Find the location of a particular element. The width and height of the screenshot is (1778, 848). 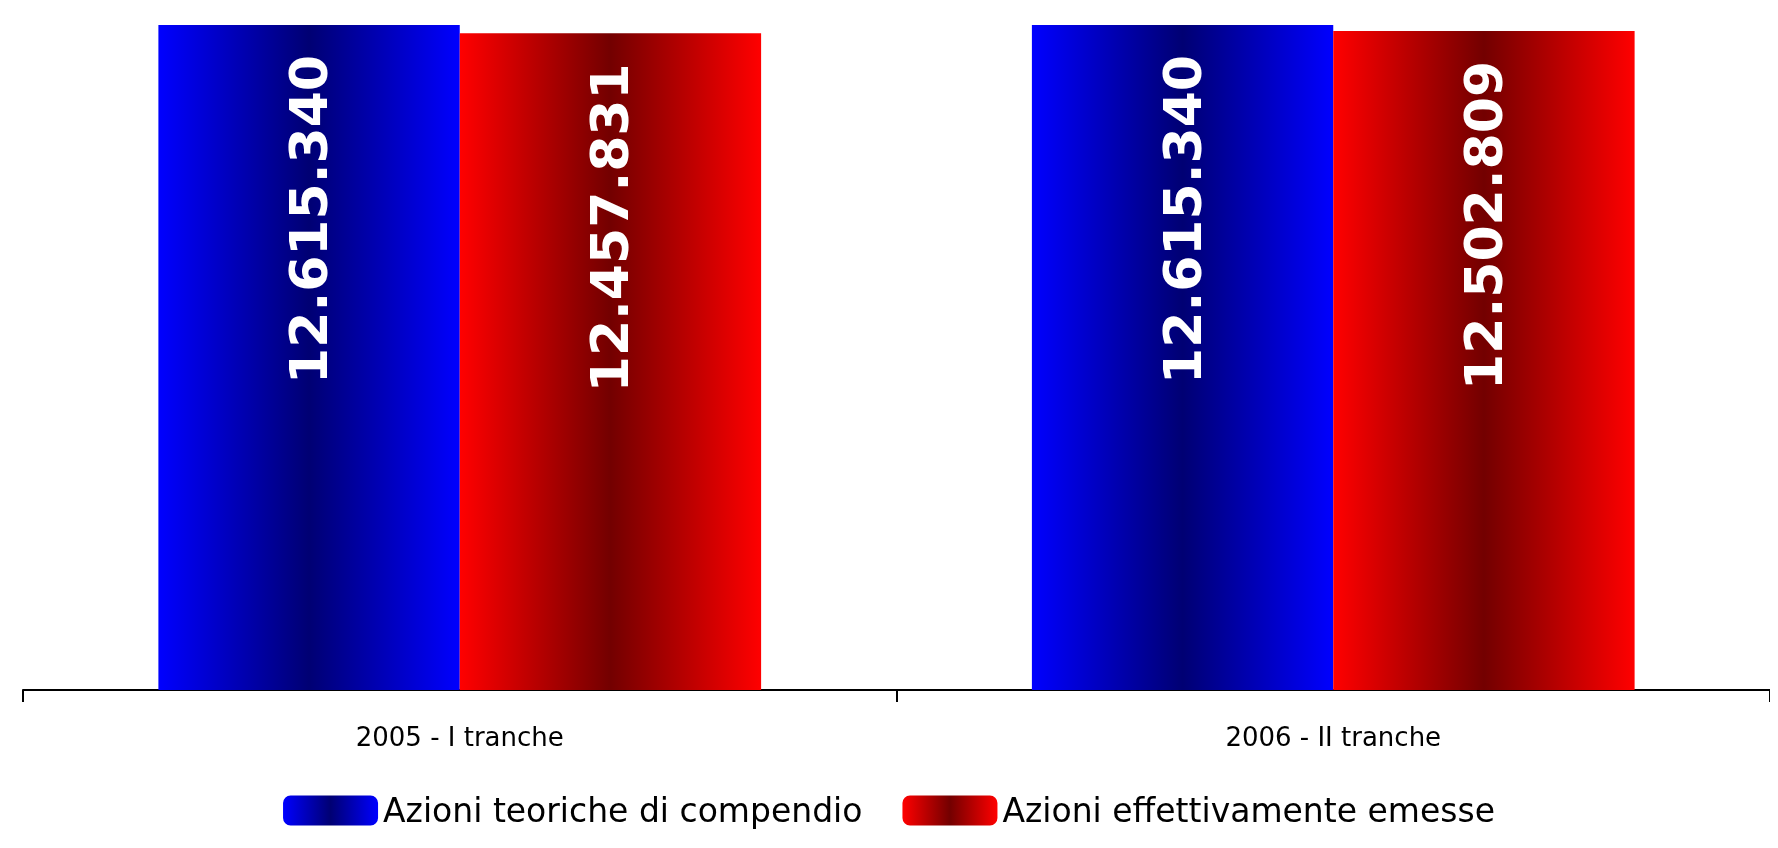

data-label: 12.502.809 is located at coordinates (1483, 225).